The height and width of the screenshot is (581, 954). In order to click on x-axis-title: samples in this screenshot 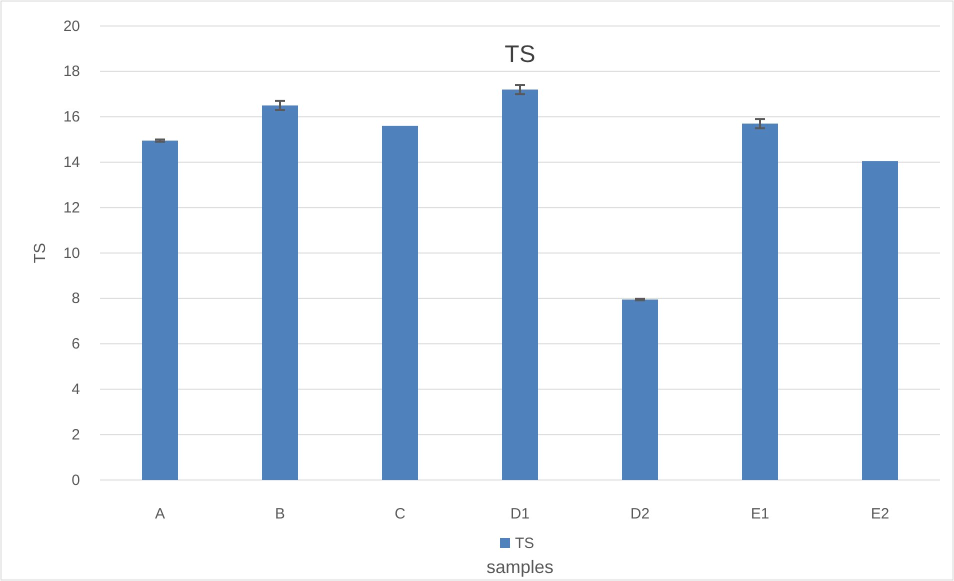, I will do `click(520, 567)`.